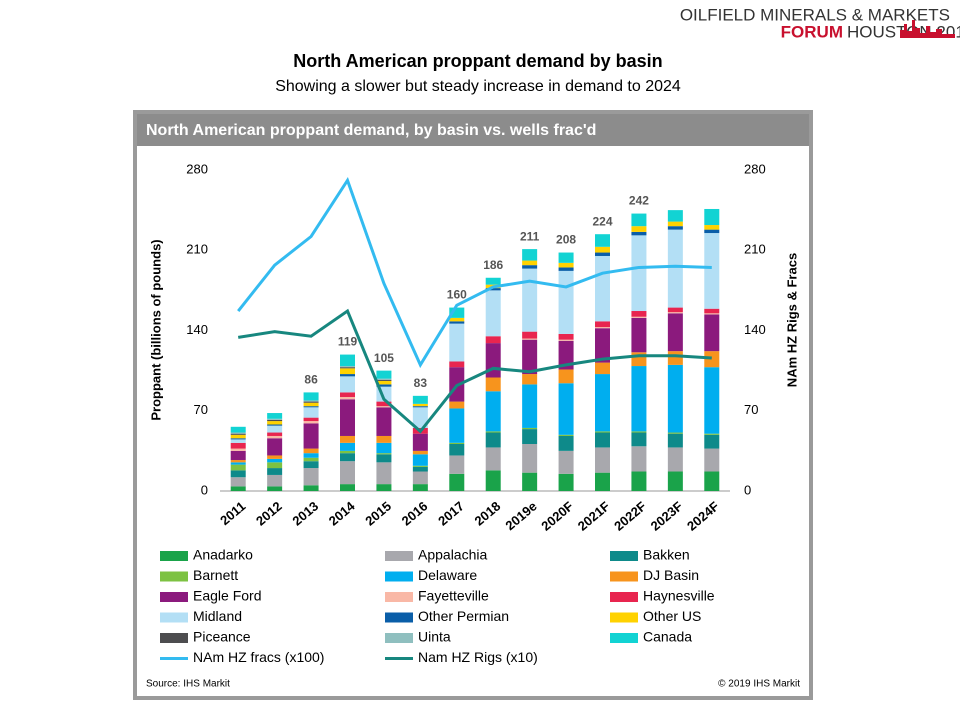 Image resolution: width=960 pixels, height=725 pixels. Describe the element at coordinates (566, 240) in the screenshot. I see `total-label: 208` at that location.